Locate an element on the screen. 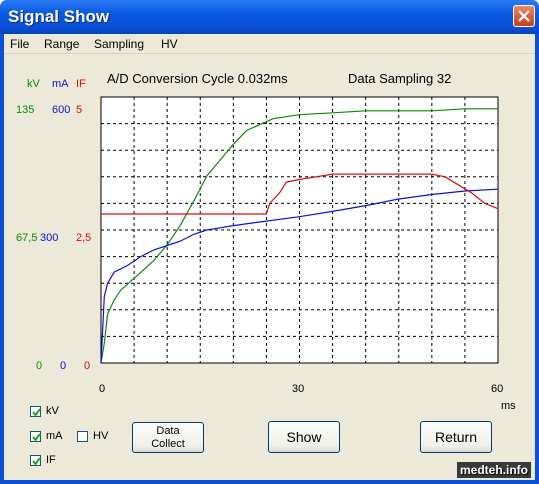 This screenshot has height=484, width=539. y-bottom-ma: 0 is located at coordinates (63, 366).